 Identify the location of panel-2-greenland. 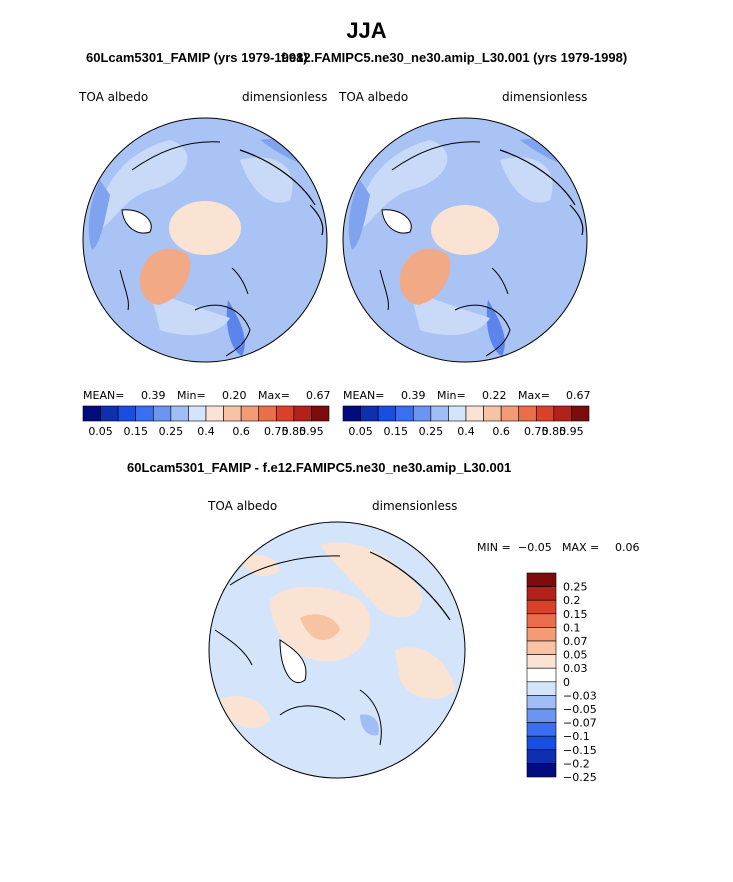
(425, 276).